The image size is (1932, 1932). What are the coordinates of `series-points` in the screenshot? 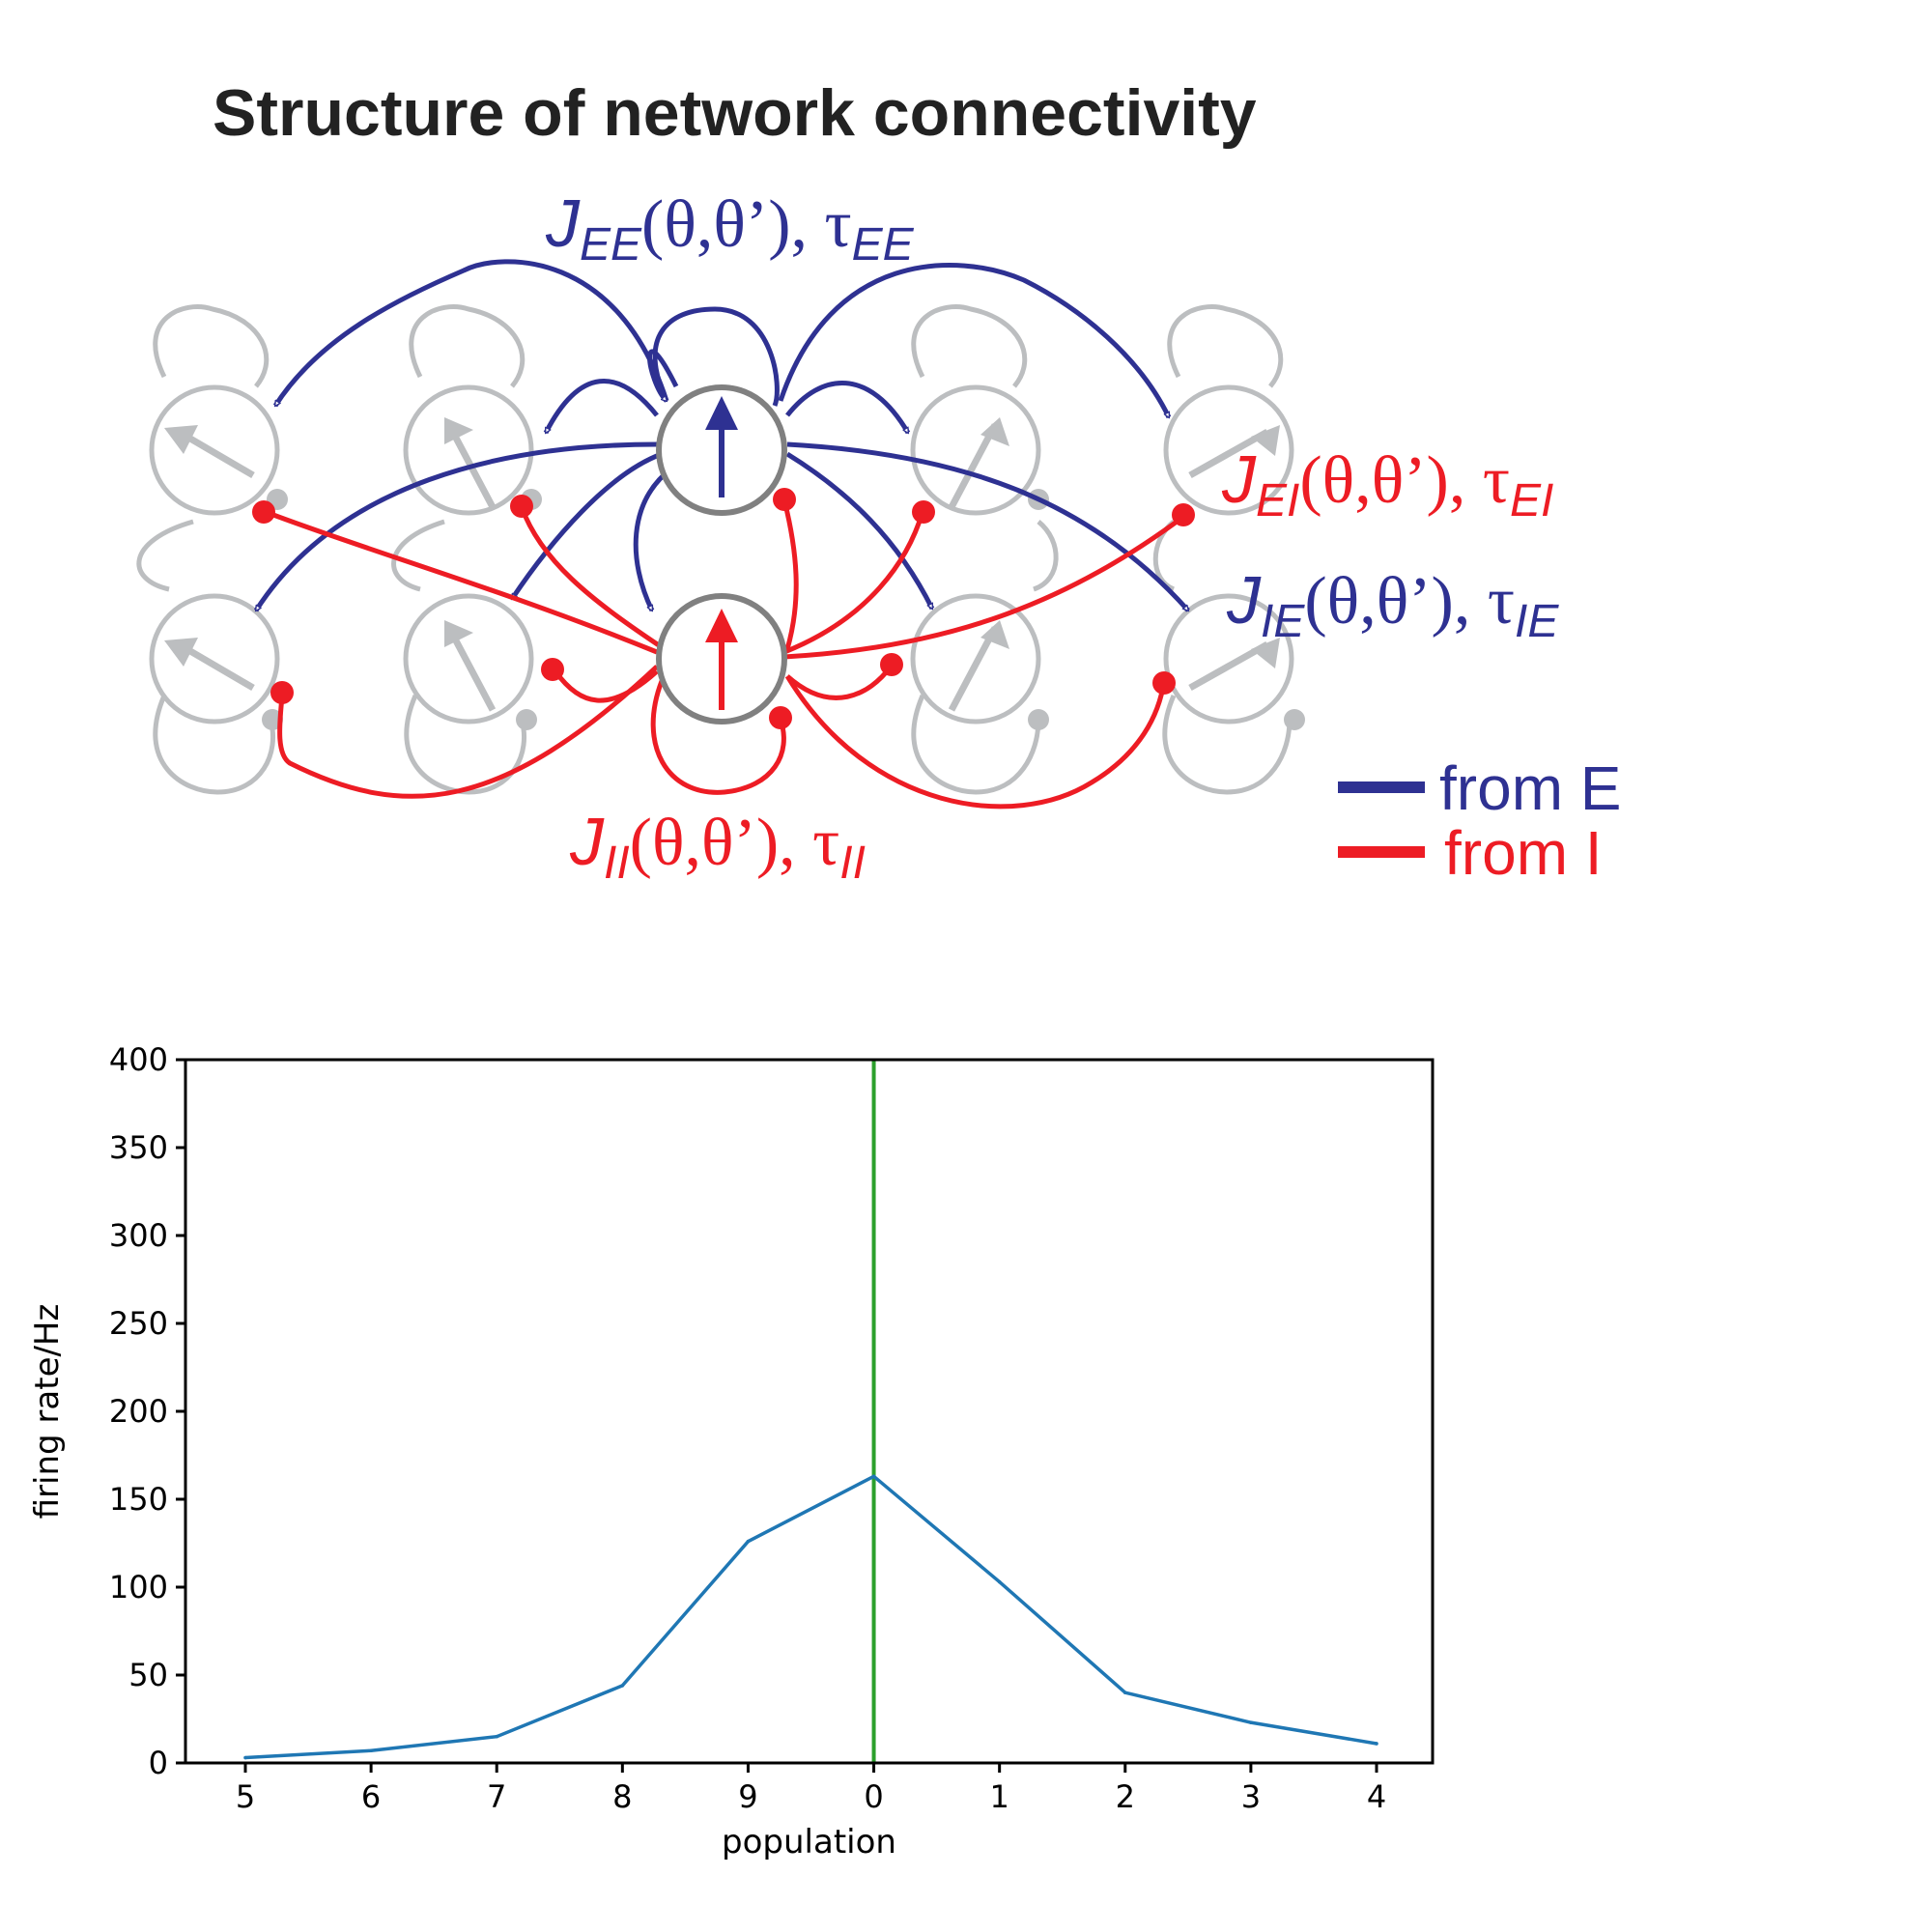 It's located at (810, 1617).